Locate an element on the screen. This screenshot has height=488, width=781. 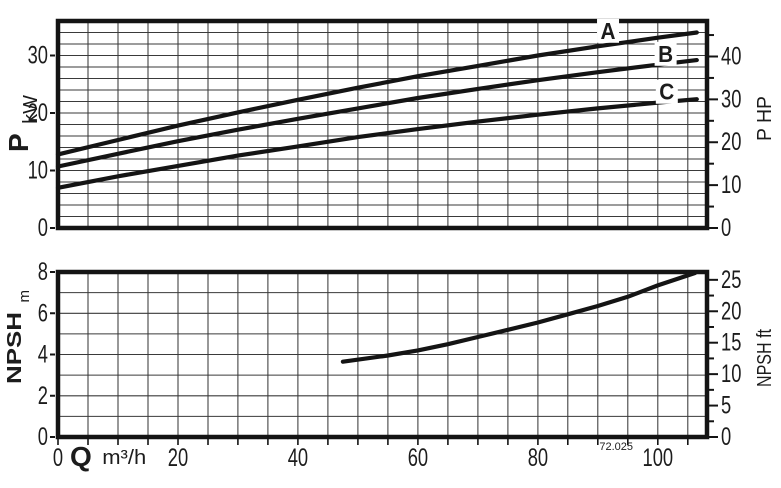
power-left-axis-unit: kW is located at coordinates (31, 109).